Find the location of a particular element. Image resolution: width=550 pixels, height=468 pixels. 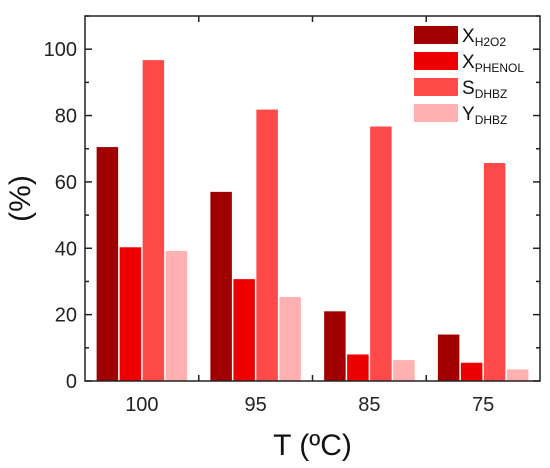

y-axis-title: (%) is located at coordinates (20, 198).